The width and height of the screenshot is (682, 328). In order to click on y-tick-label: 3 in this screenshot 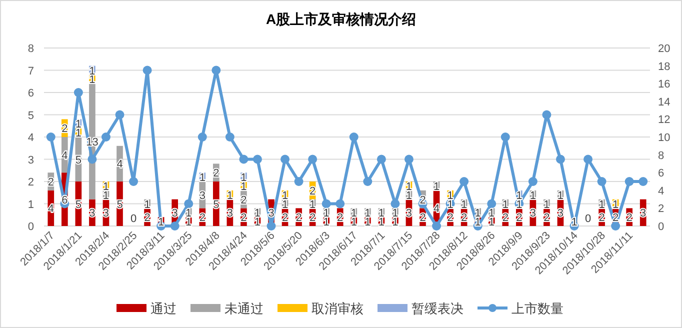, I will do `click(31, 160)`.